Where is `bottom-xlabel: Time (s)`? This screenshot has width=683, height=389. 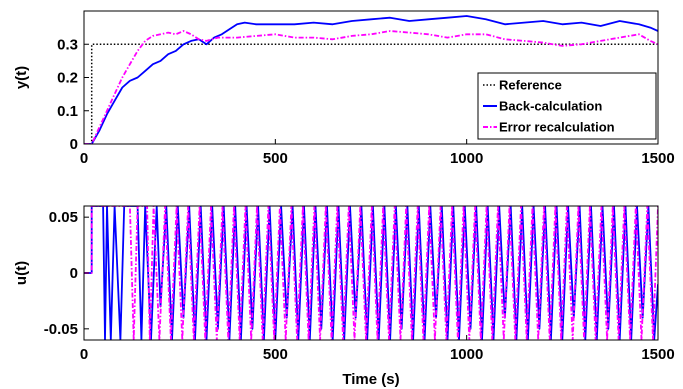
bottom-xlabel: Time (s) is located at coordinates (370, 379).